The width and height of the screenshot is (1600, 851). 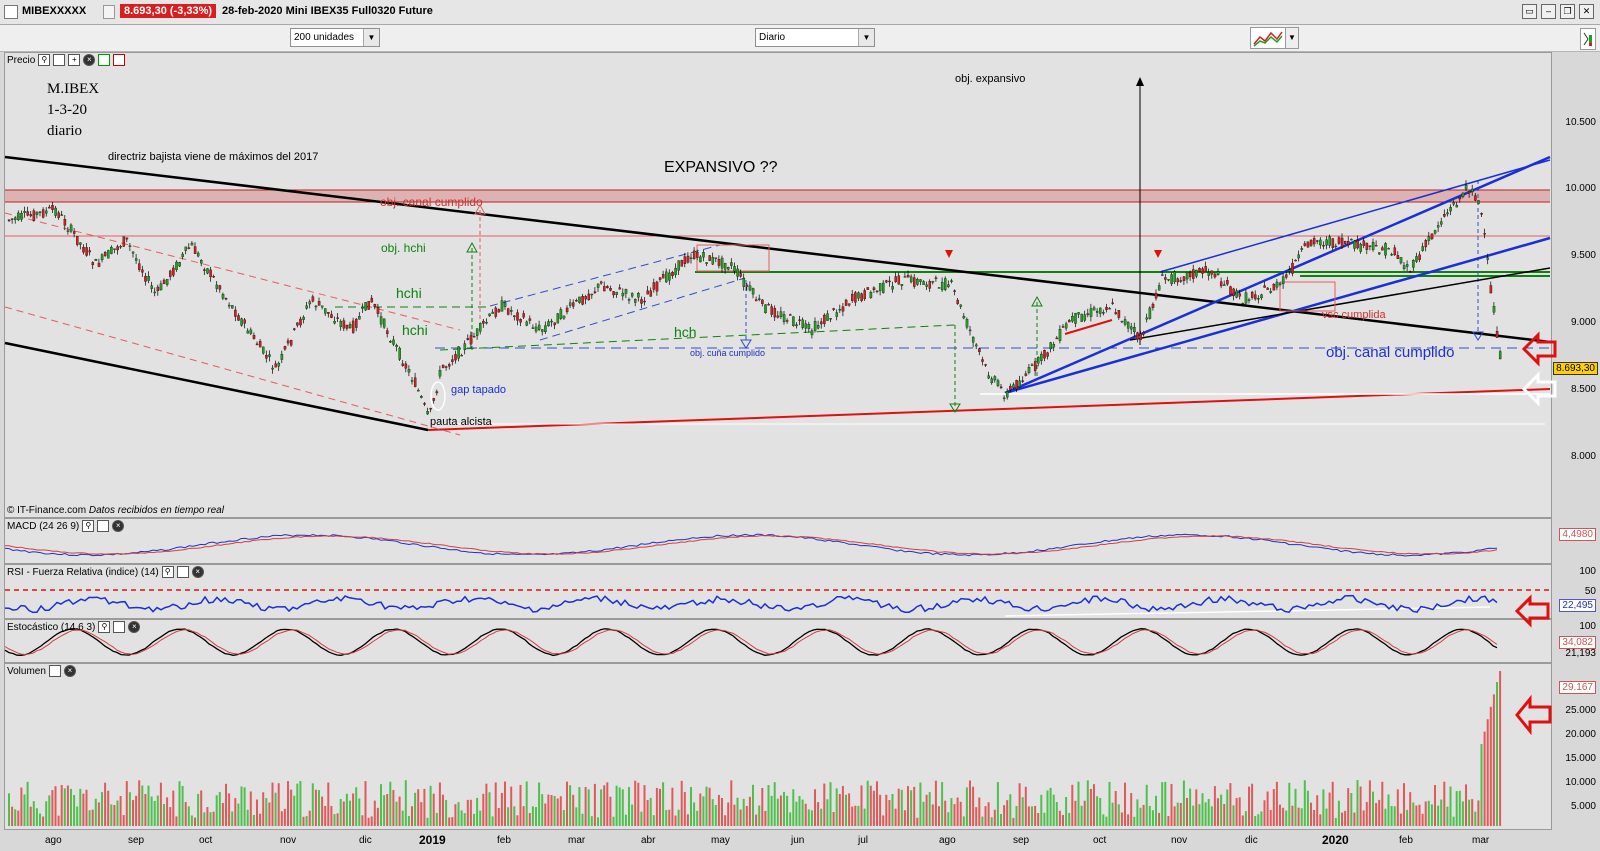 What do you see at coordinates (119, 60) in the screenshot?
I see `import-icon` at bounding box center [119, 60].